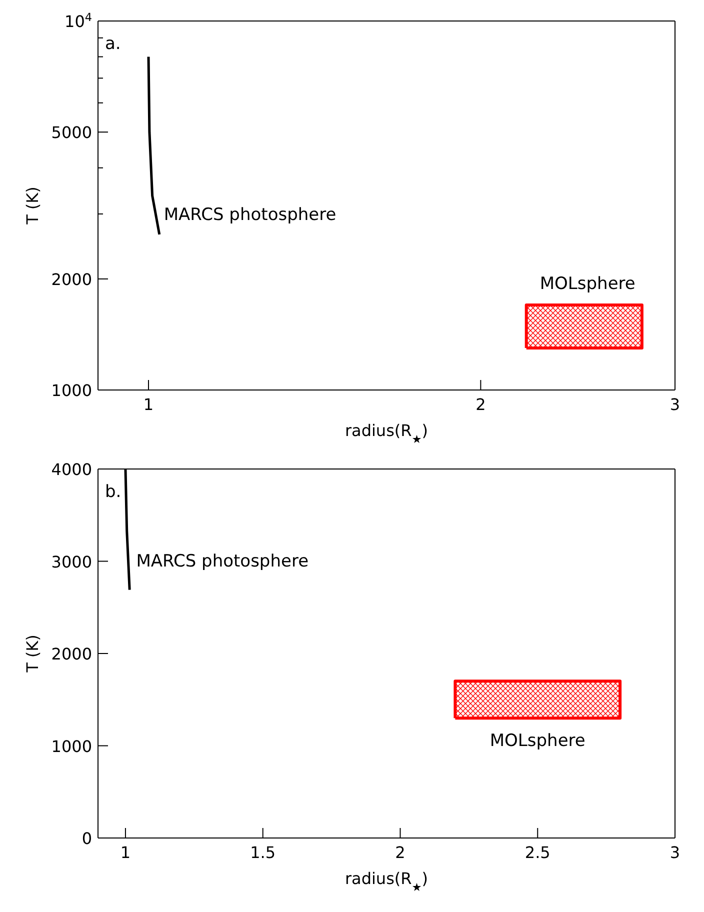  Describe the element at coordinates (113, 492) in the screenshot. I see `annotation: b.` at that location.